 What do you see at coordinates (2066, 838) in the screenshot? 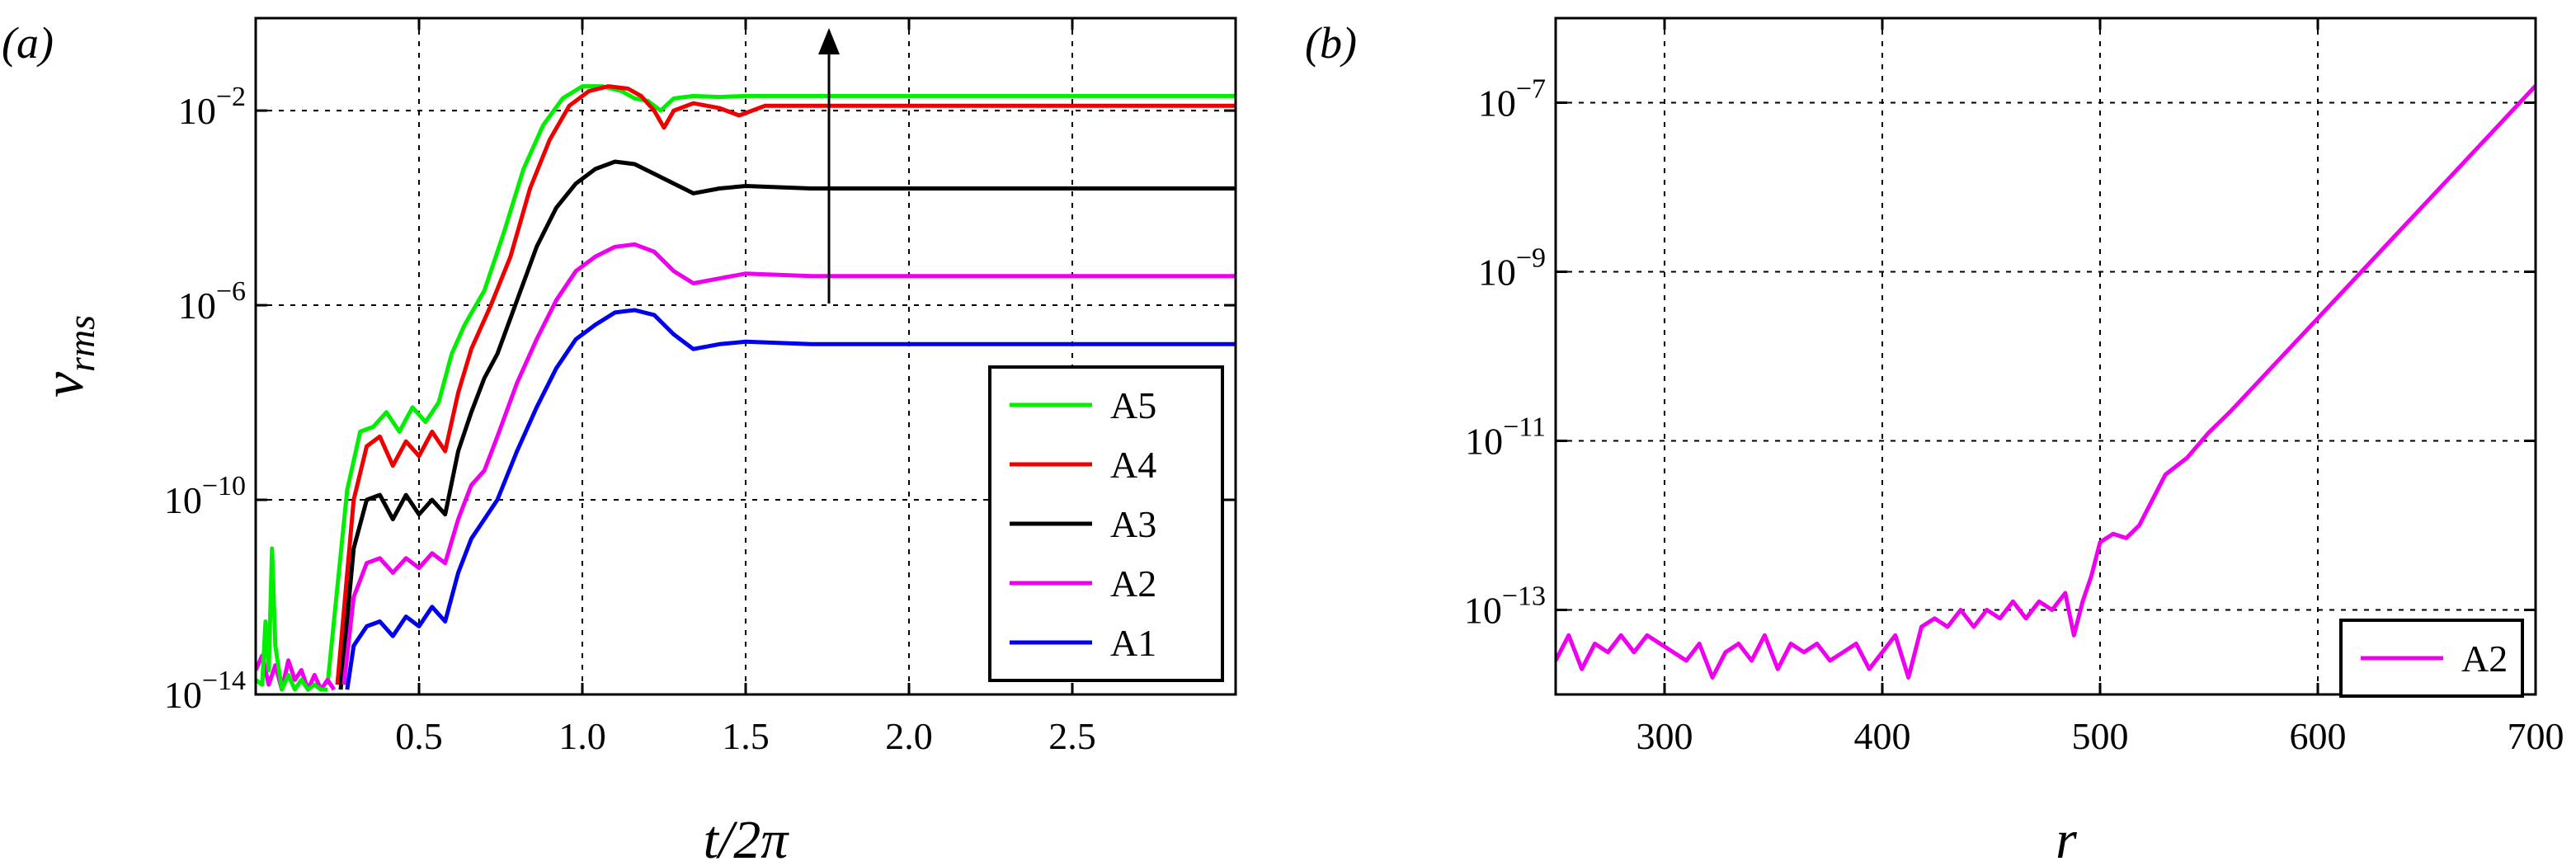
I see `panel-b-xlabel: r` at bounding box center [2066, 838].